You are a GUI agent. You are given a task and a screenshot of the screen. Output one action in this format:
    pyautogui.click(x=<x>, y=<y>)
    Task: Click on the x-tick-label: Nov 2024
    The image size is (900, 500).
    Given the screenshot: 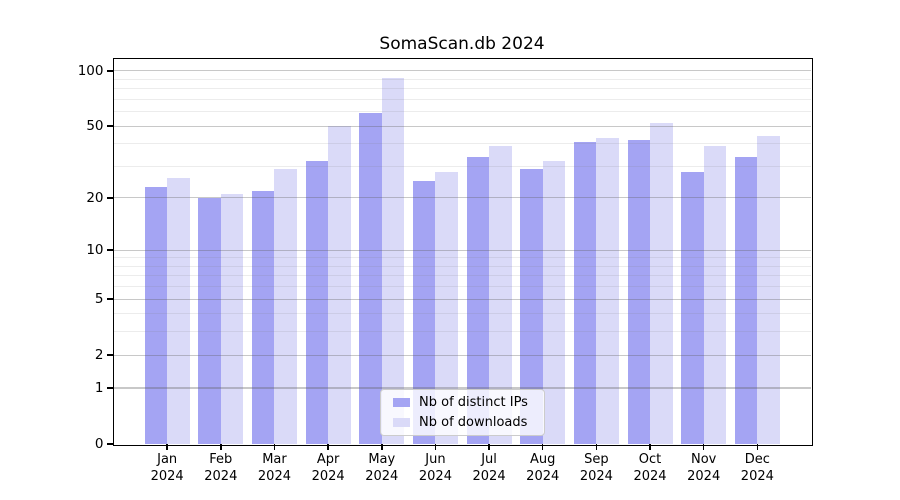 What is the action you would take?
    pyautogui.click(x=704, y=468)
    